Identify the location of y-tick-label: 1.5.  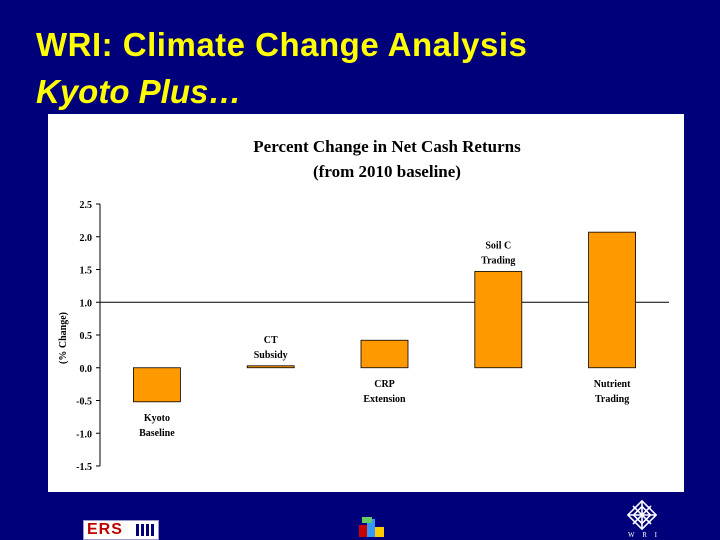
(86, 271).